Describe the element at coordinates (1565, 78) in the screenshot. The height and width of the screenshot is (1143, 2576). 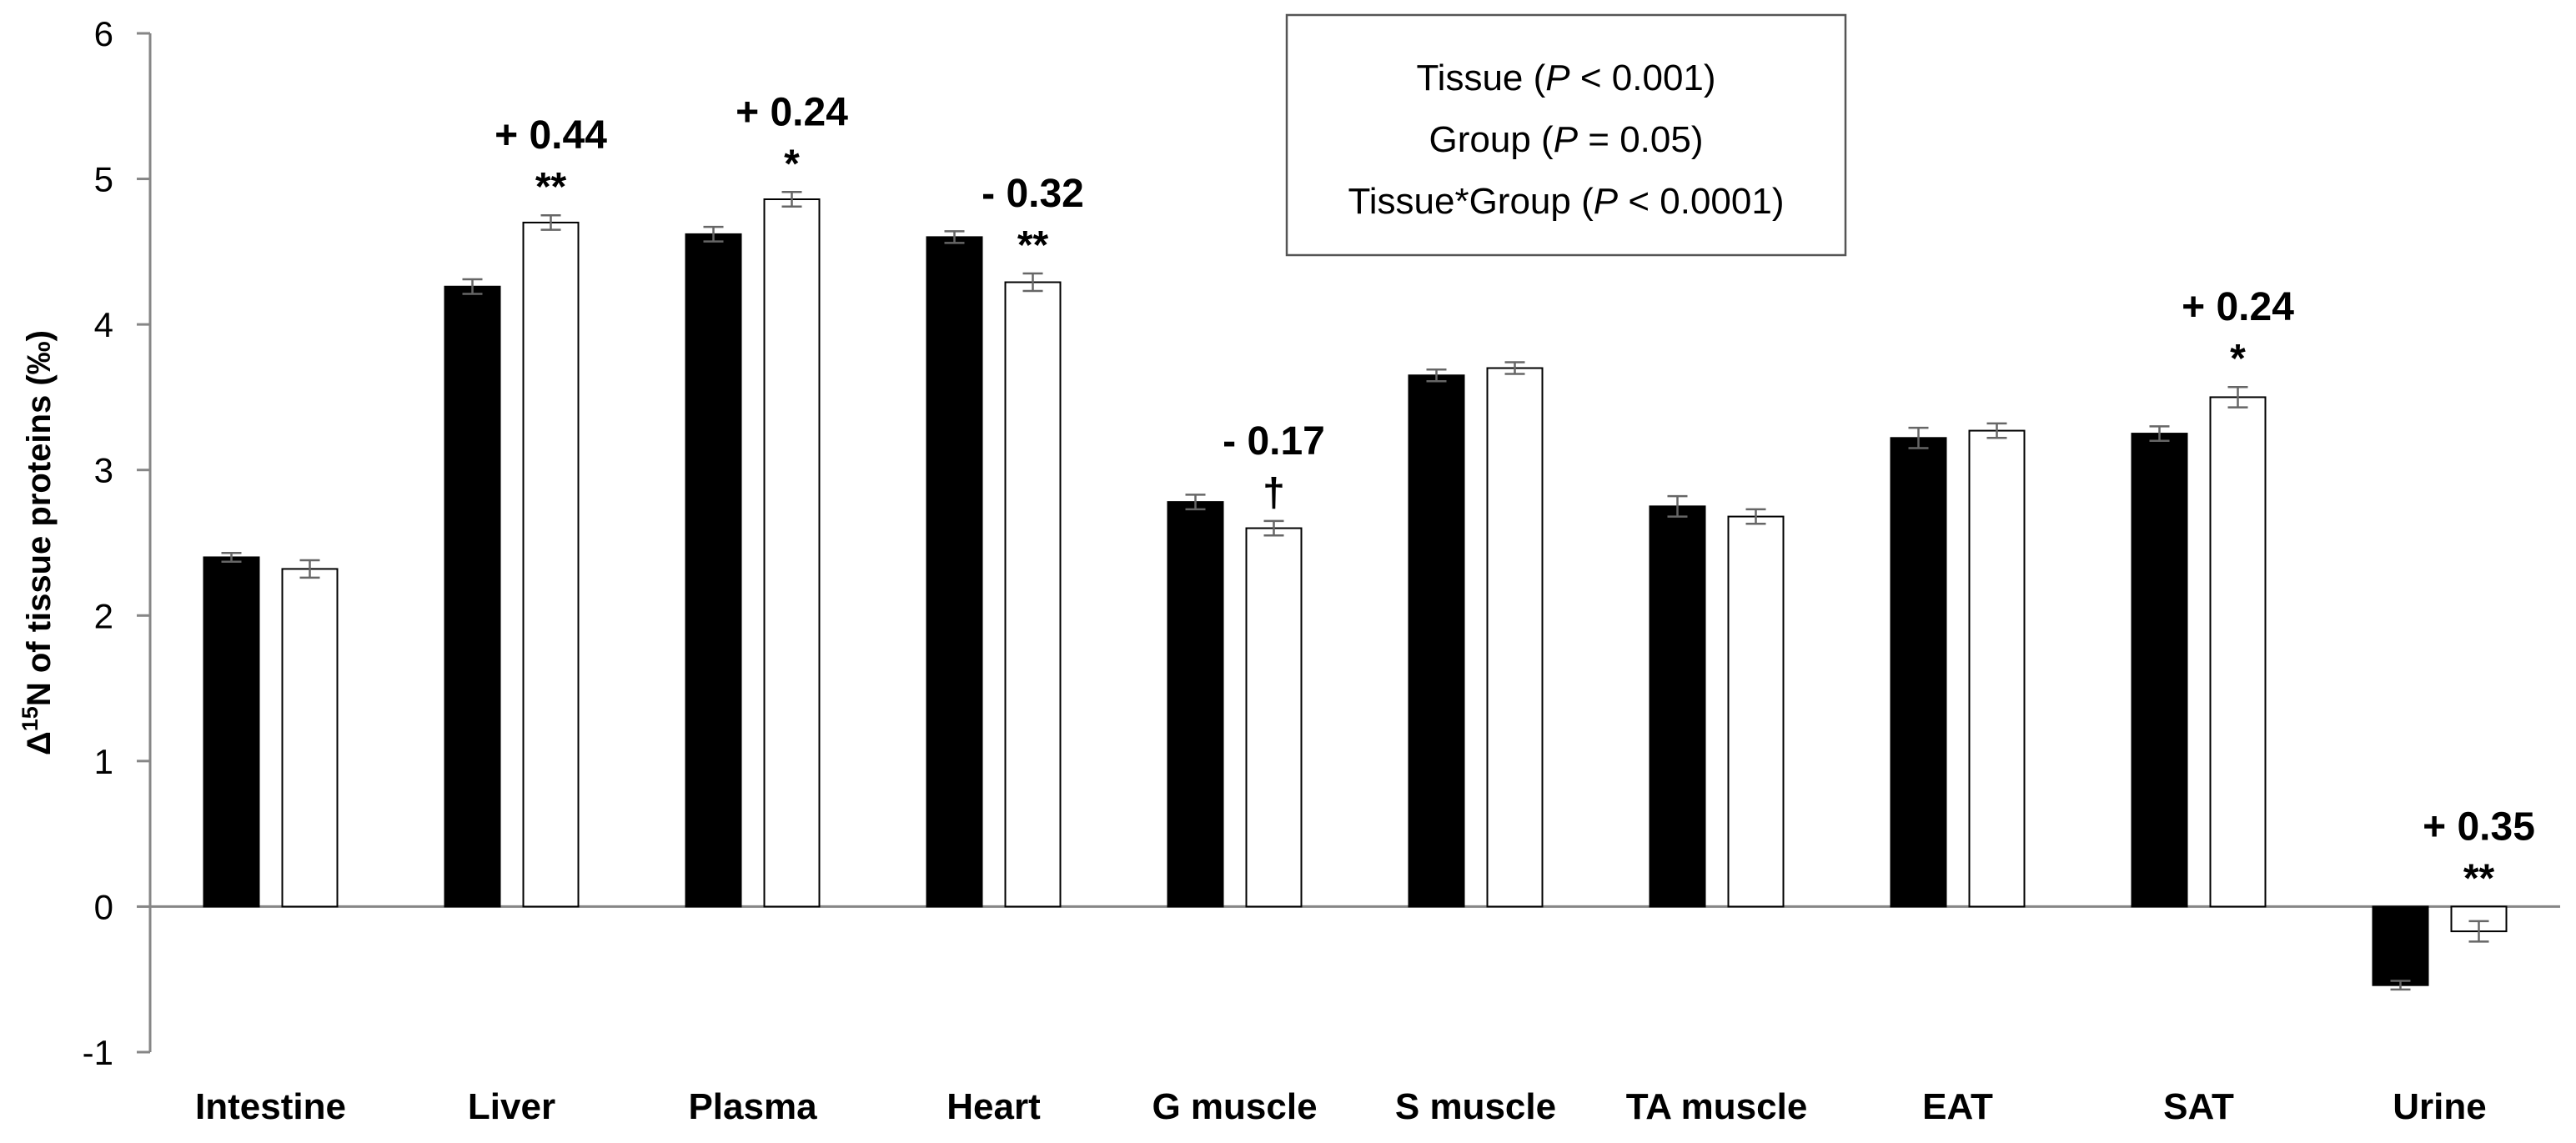
I see `stats-line: Tissue (P < 0.001)` at that location.